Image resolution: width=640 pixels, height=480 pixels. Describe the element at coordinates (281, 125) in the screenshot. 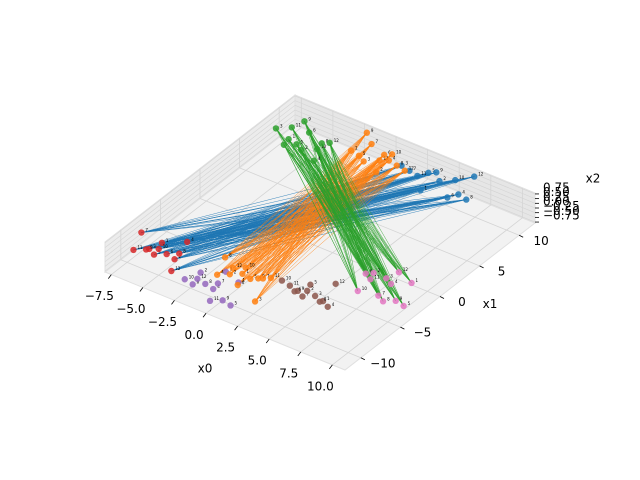

I see `point-label: 3` at that location.